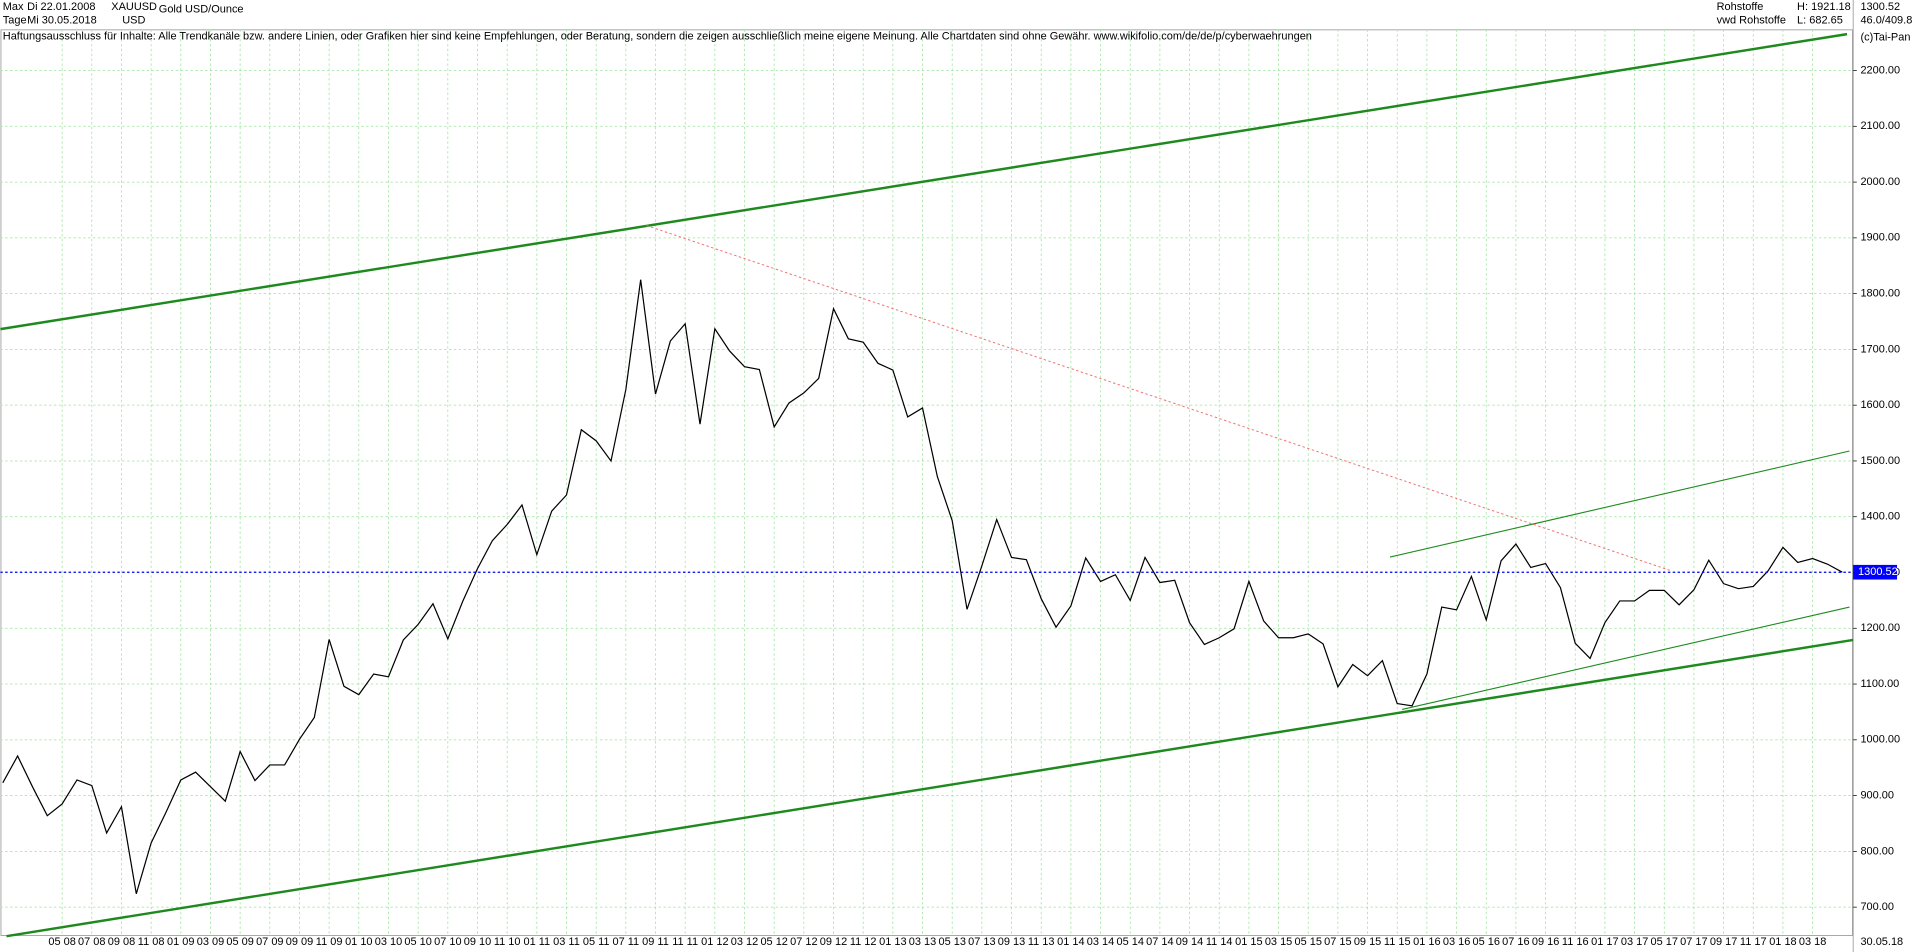  What do you see at coordinates (1877, 851) in the screenshot?
I see `y-tick-label: 800.00` at bounding box center [1877, 851].